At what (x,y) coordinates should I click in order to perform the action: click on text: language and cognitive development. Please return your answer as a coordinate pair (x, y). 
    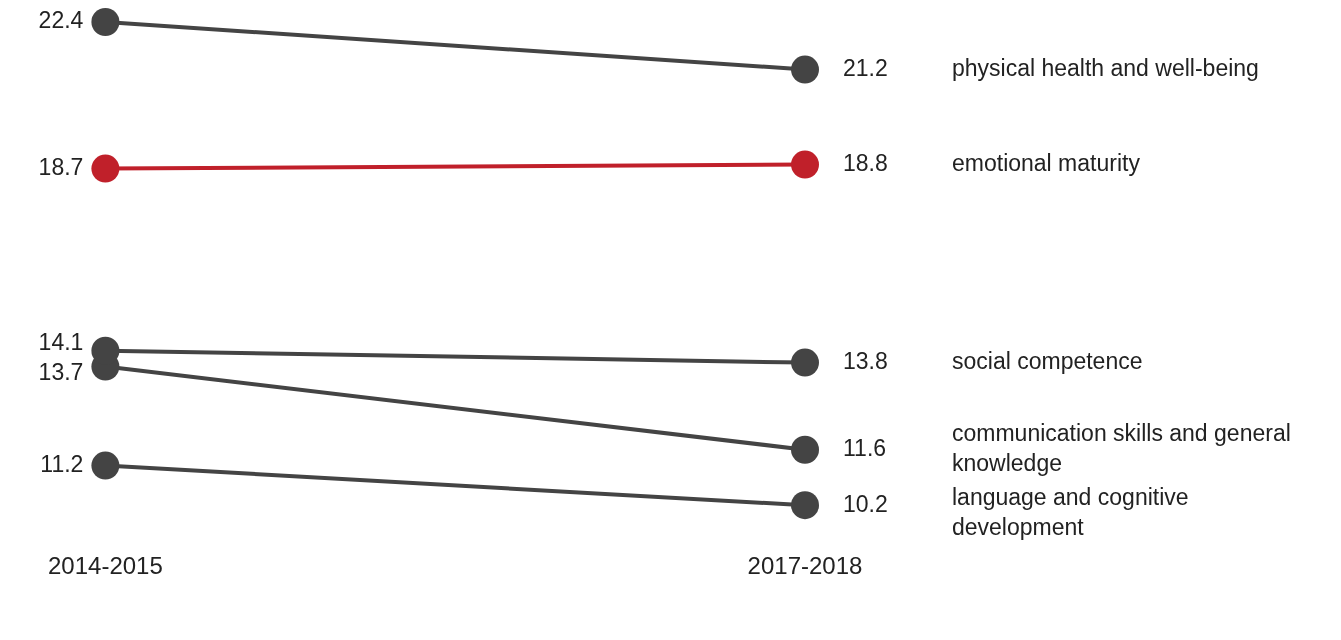
    Looking at the image, I should click on (1070, 512).